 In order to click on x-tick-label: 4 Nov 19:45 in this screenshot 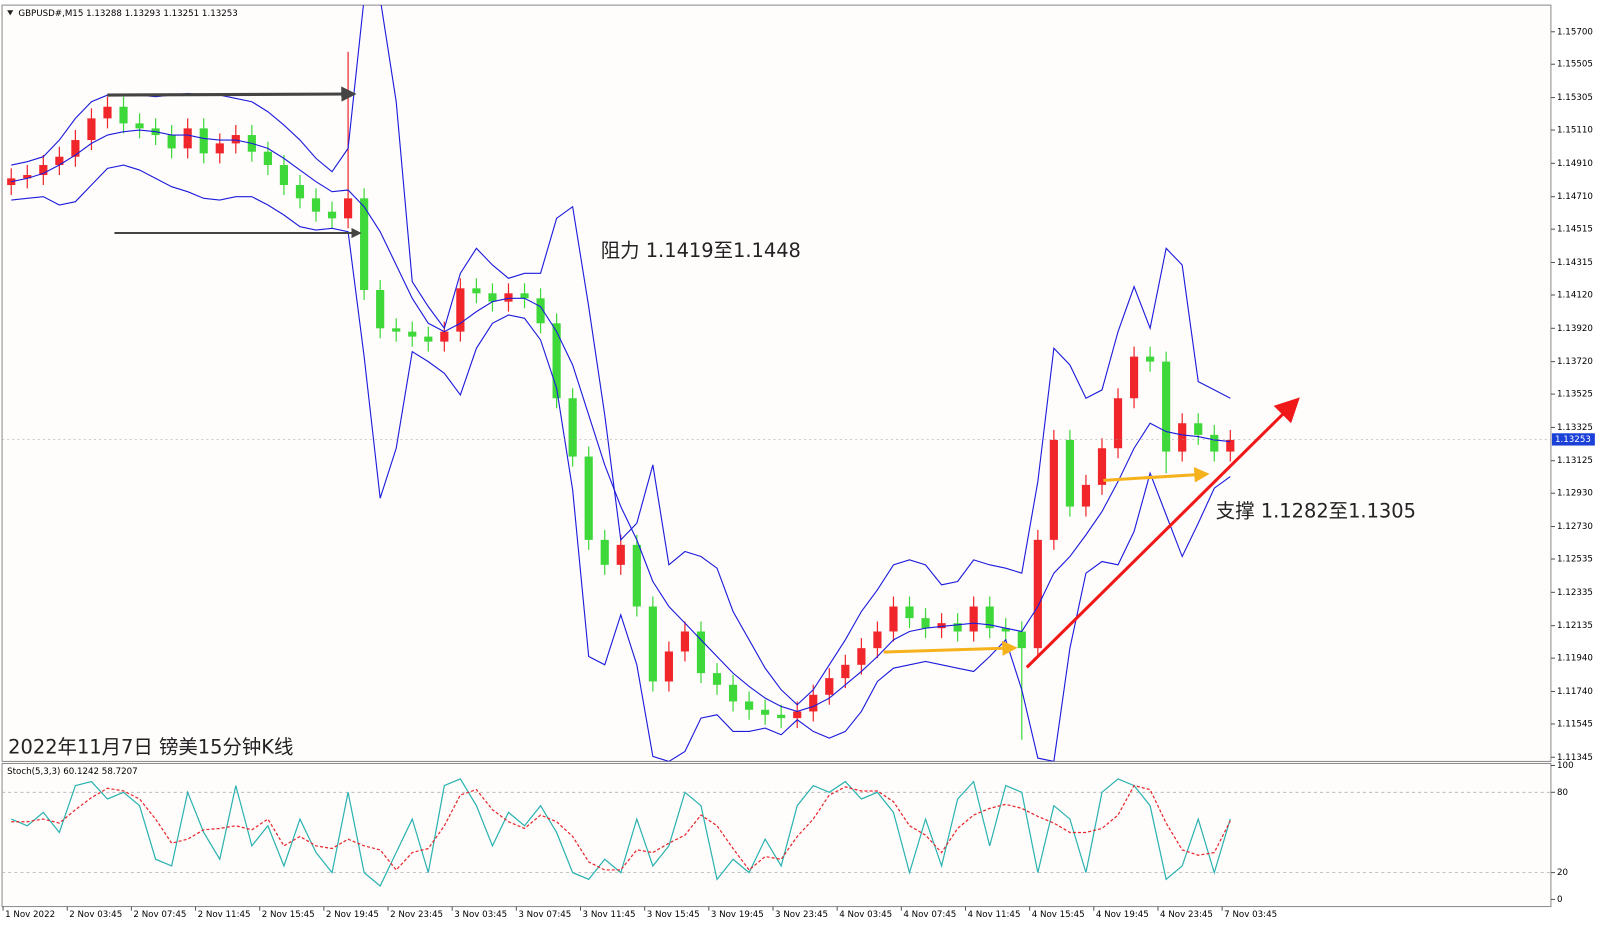, I will do `click(1122, 915)`.